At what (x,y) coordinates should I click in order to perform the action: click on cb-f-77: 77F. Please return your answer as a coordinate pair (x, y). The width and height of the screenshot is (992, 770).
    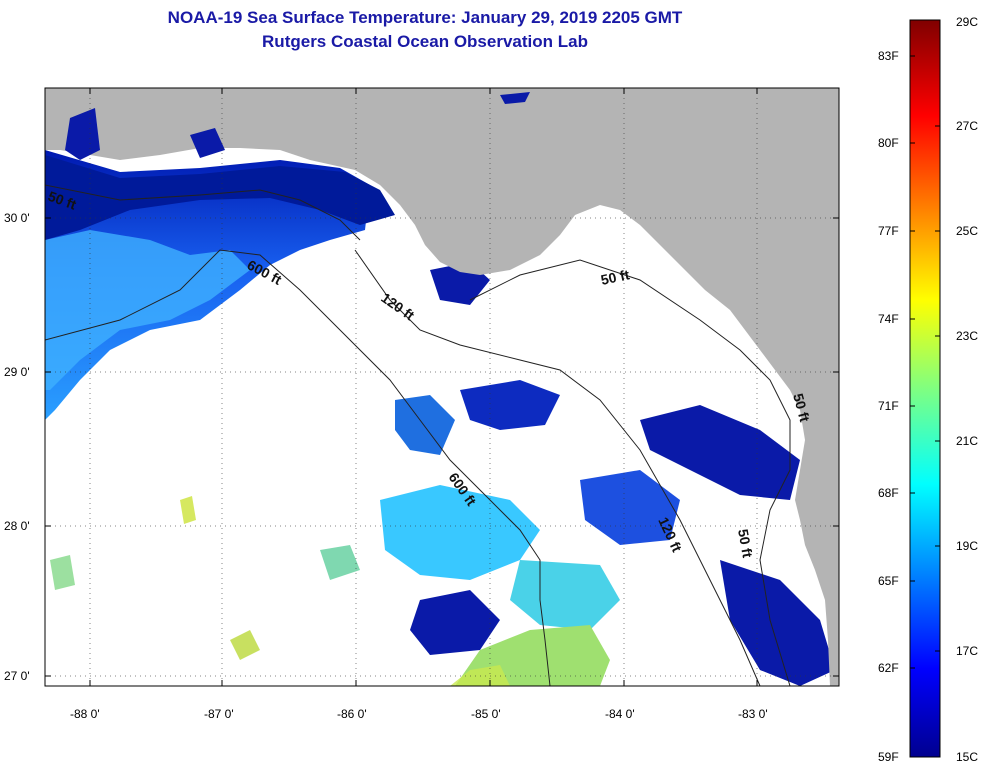
    Looking at the image, I should click on (888, 231).